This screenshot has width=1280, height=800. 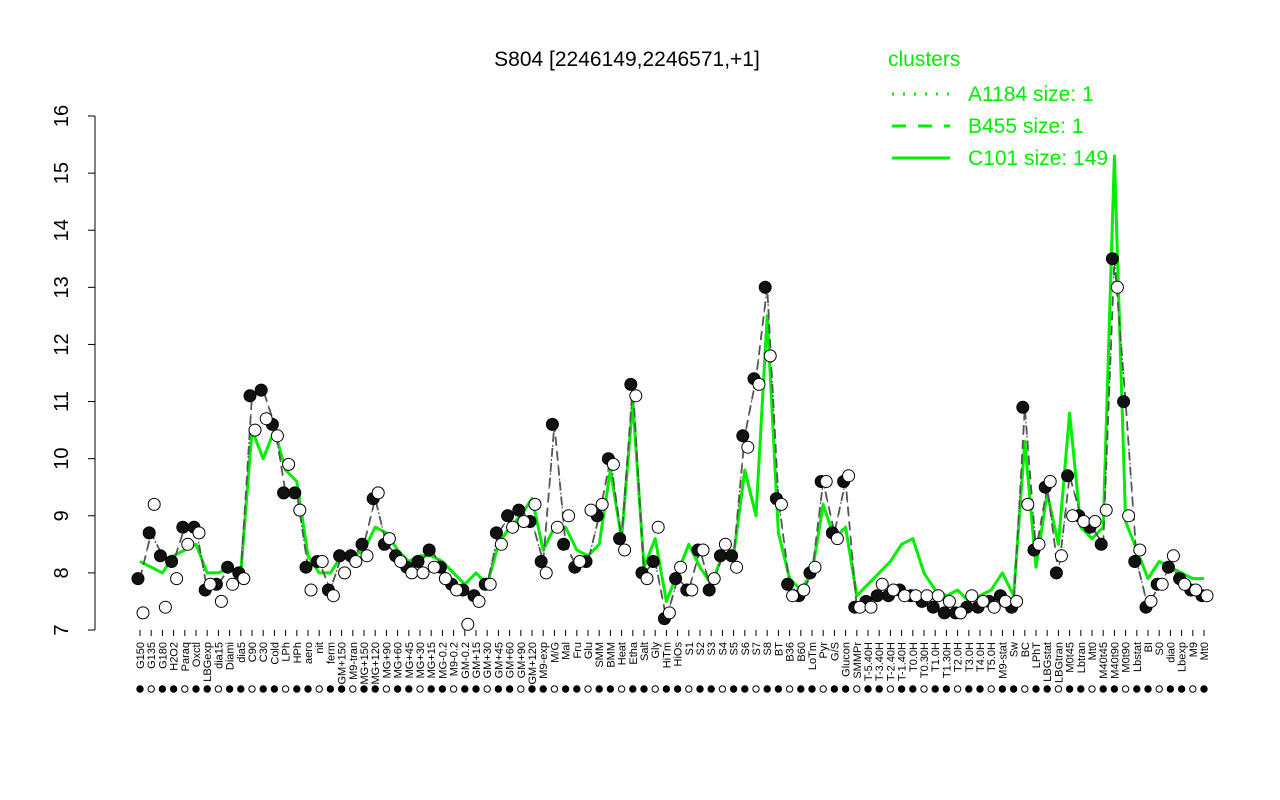 I want to click on x-tick-label: aero, so click(x=309, y=653).